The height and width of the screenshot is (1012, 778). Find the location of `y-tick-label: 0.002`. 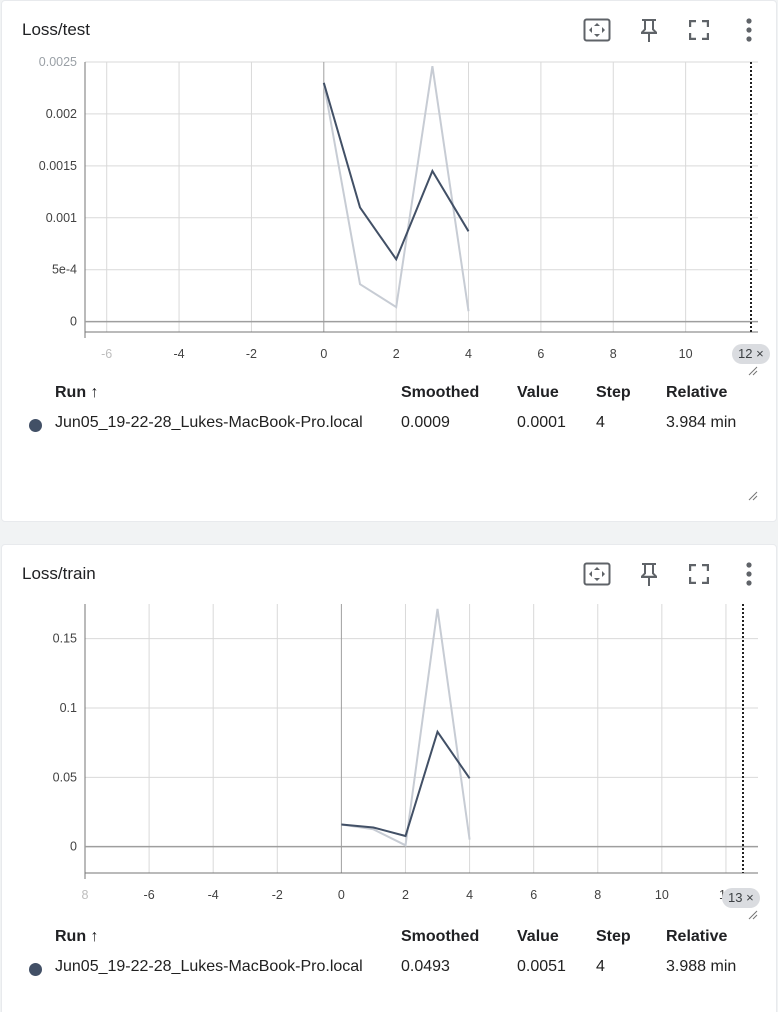

y-tick-label: 0.002 is located at coordinates (61, 114).